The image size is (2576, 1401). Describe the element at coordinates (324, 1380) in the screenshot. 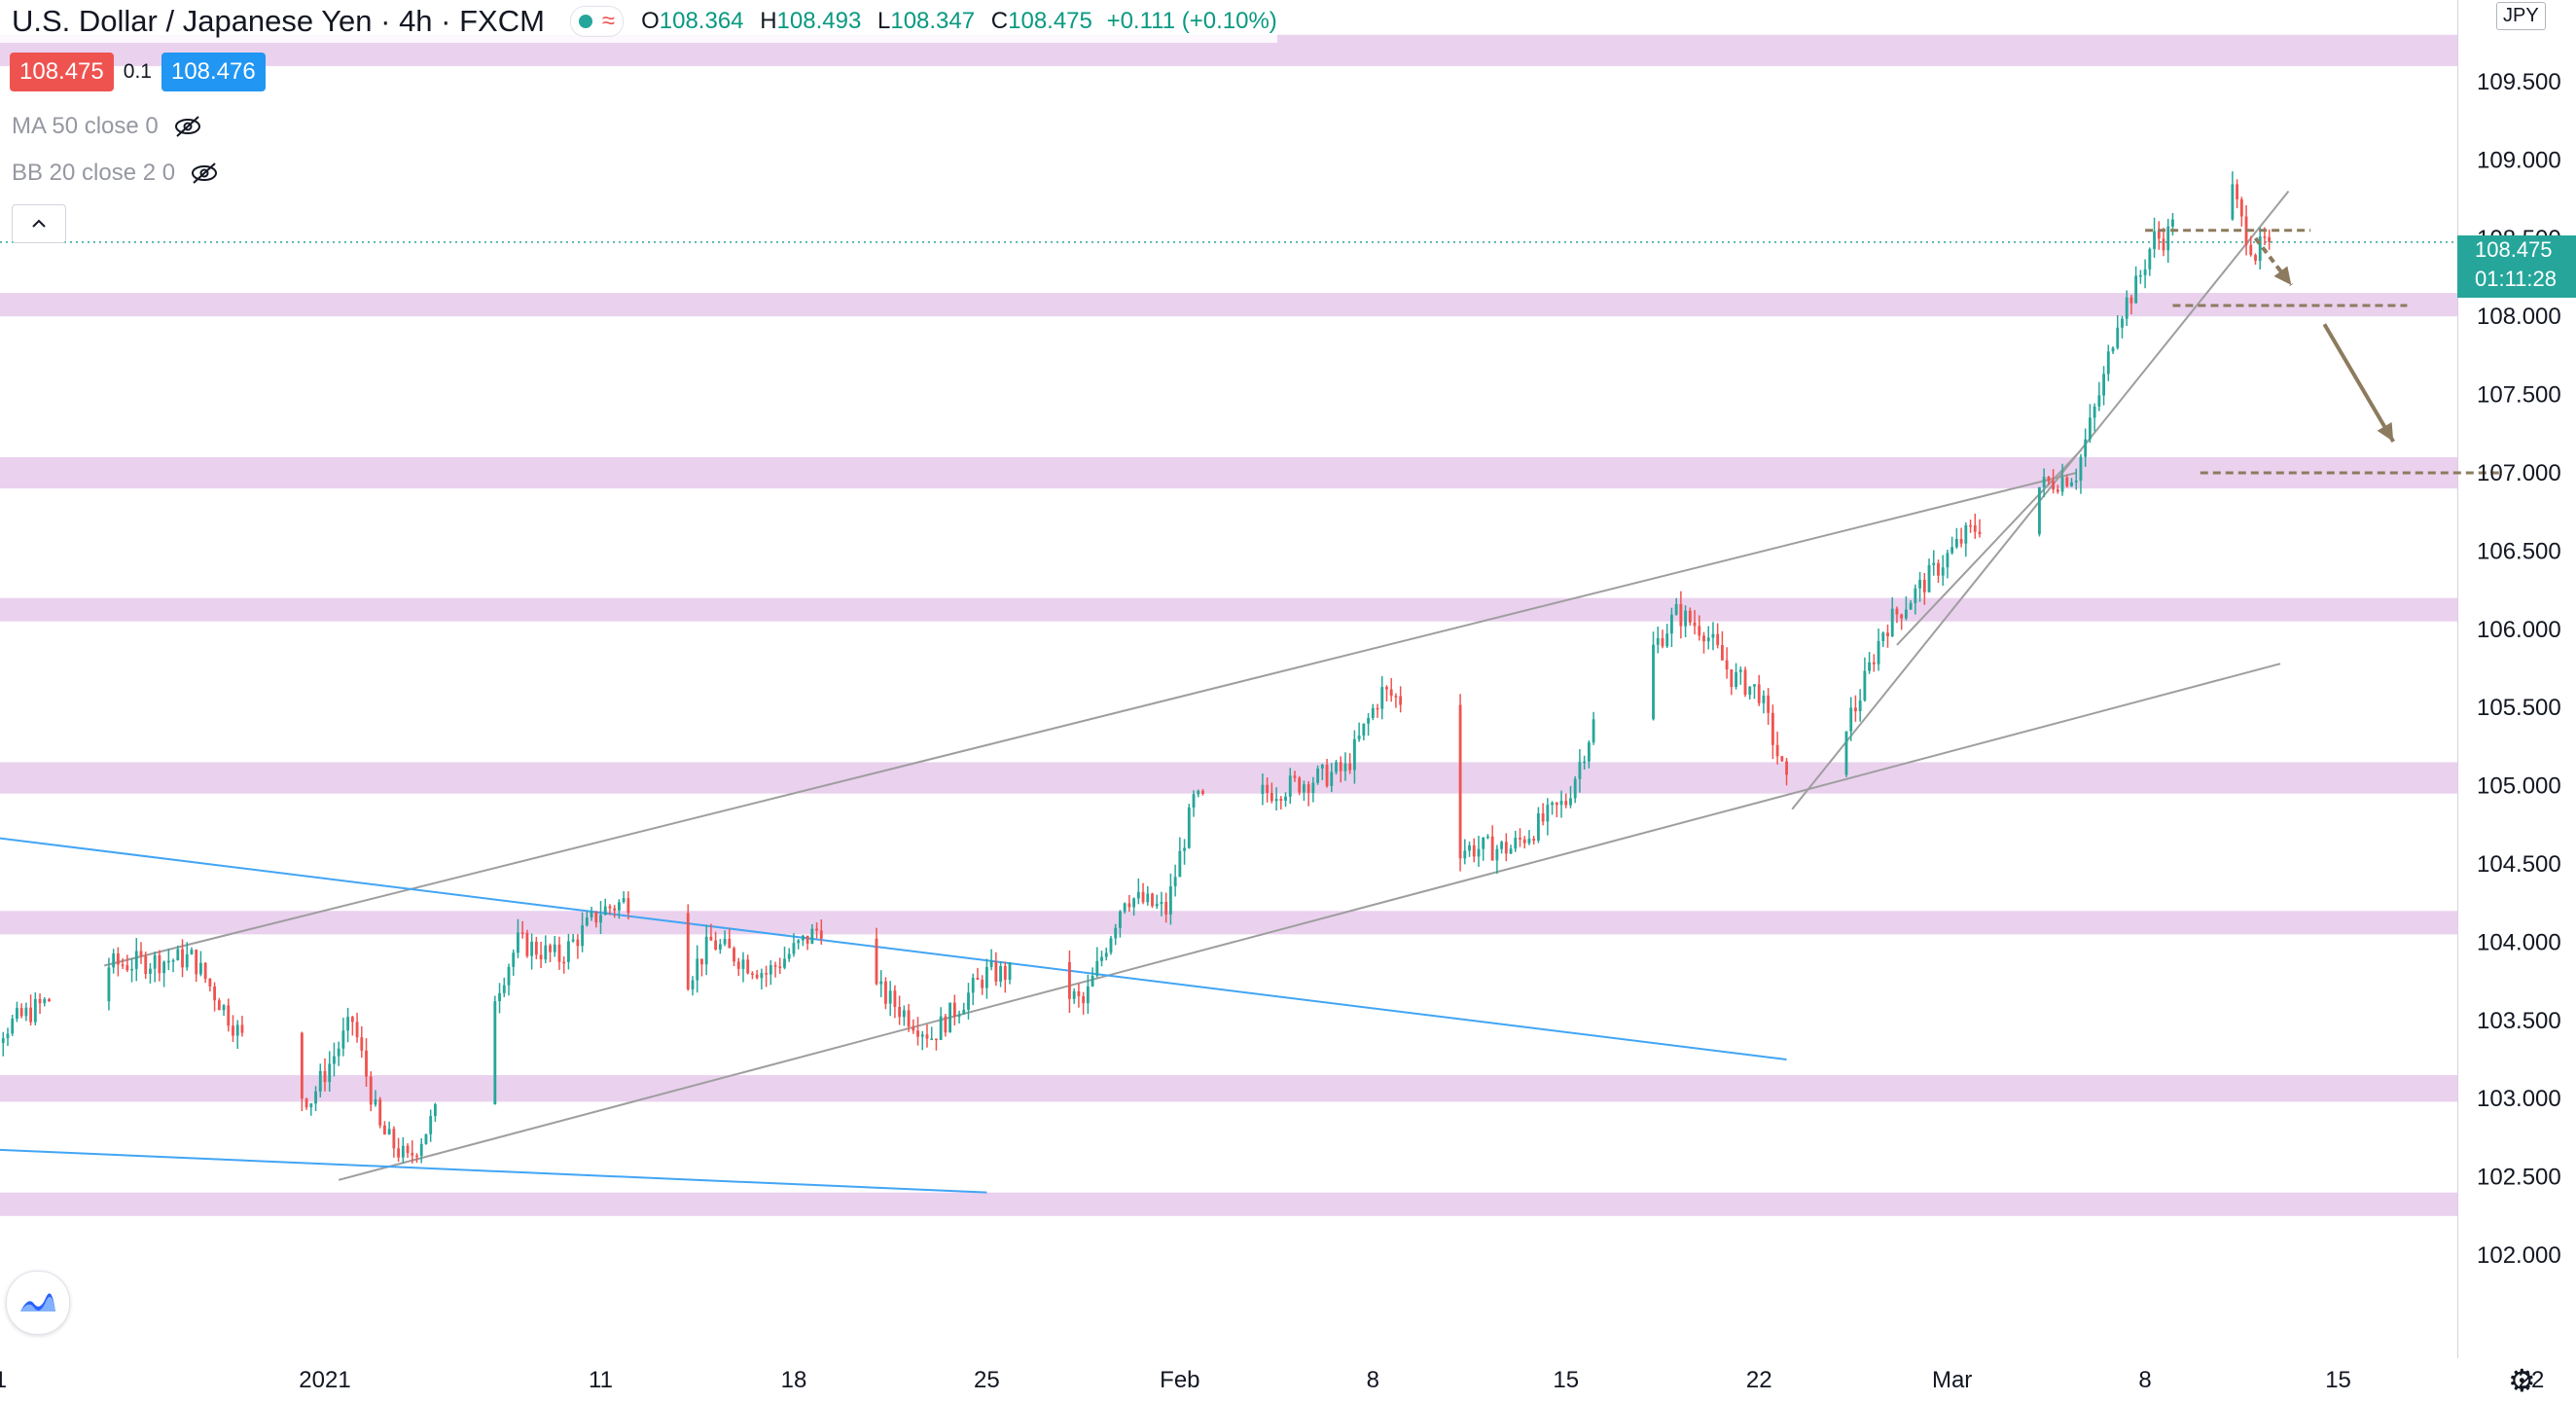

I see `time-tick-label: 2021` at that location.